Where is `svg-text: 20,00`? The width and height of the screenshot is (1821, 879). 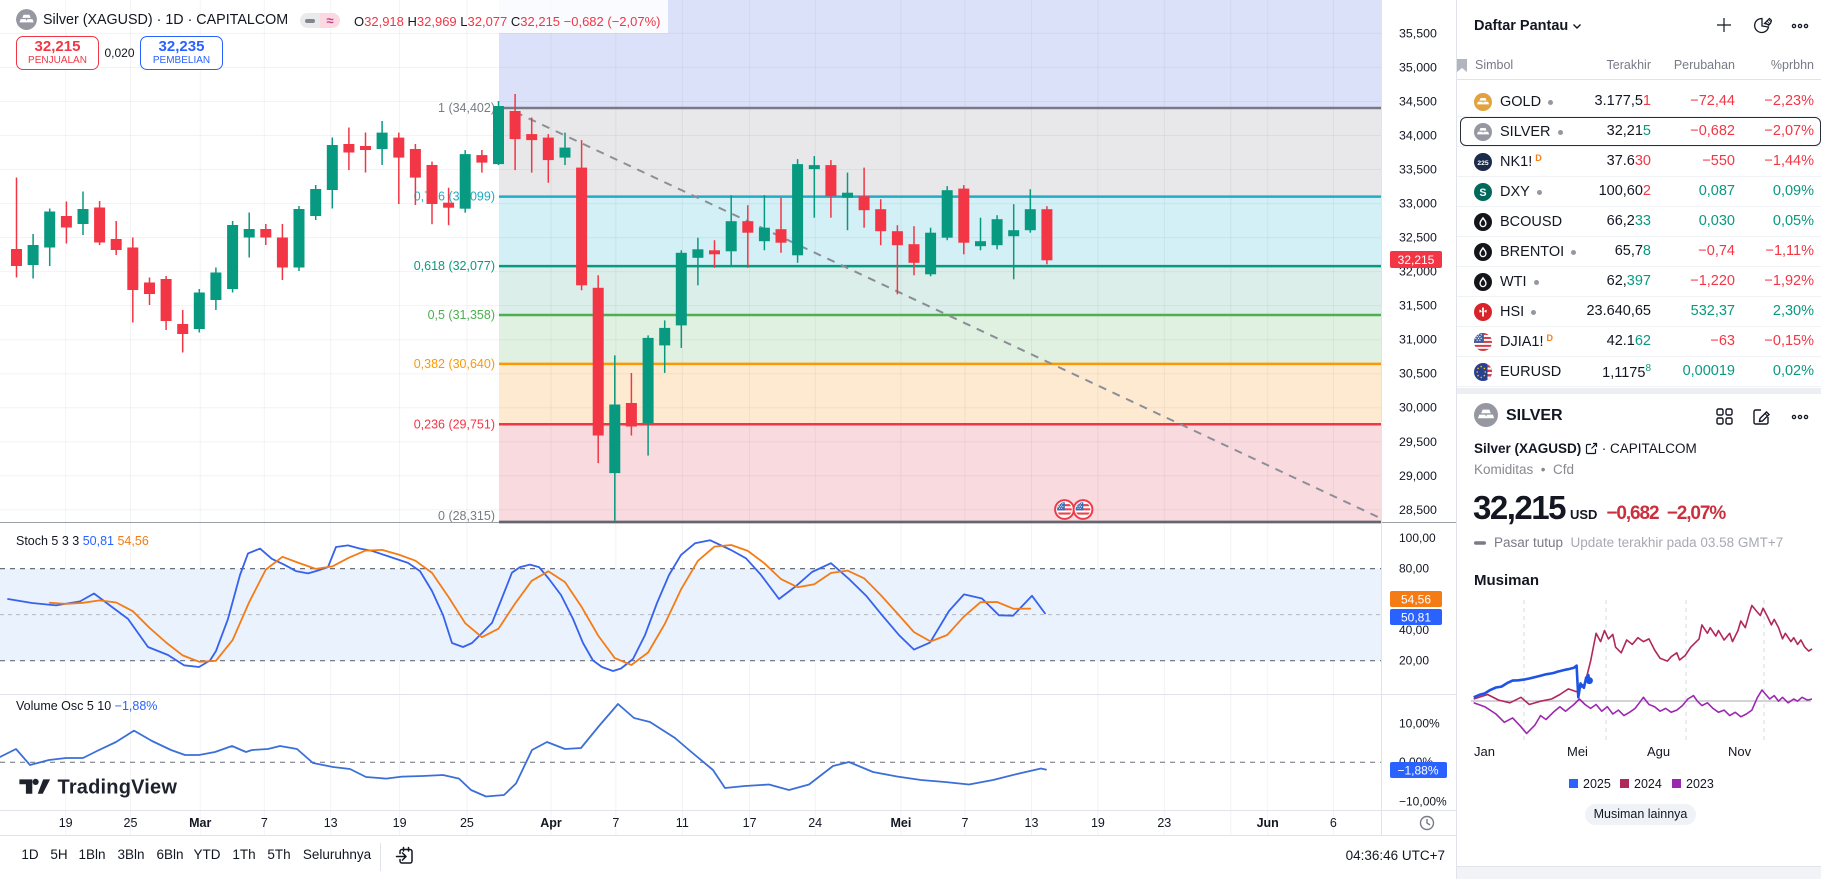 svg-text: 20,00 is located at coordinates (1414, 661).